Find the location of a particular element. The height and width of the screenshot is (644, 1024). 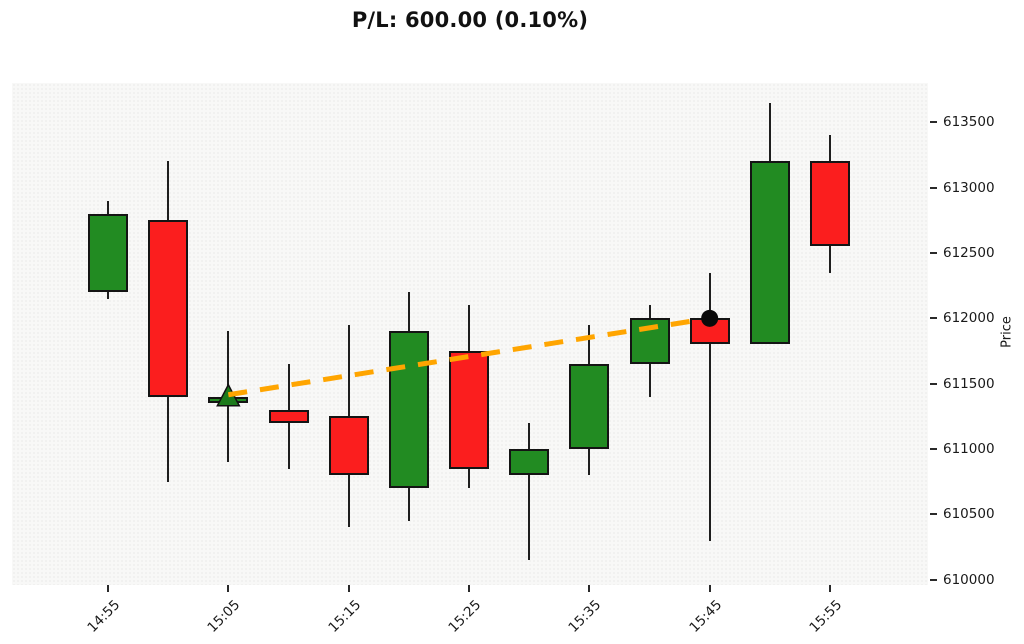

y-tick-label: 611500 is located at coordinates (969, 383).